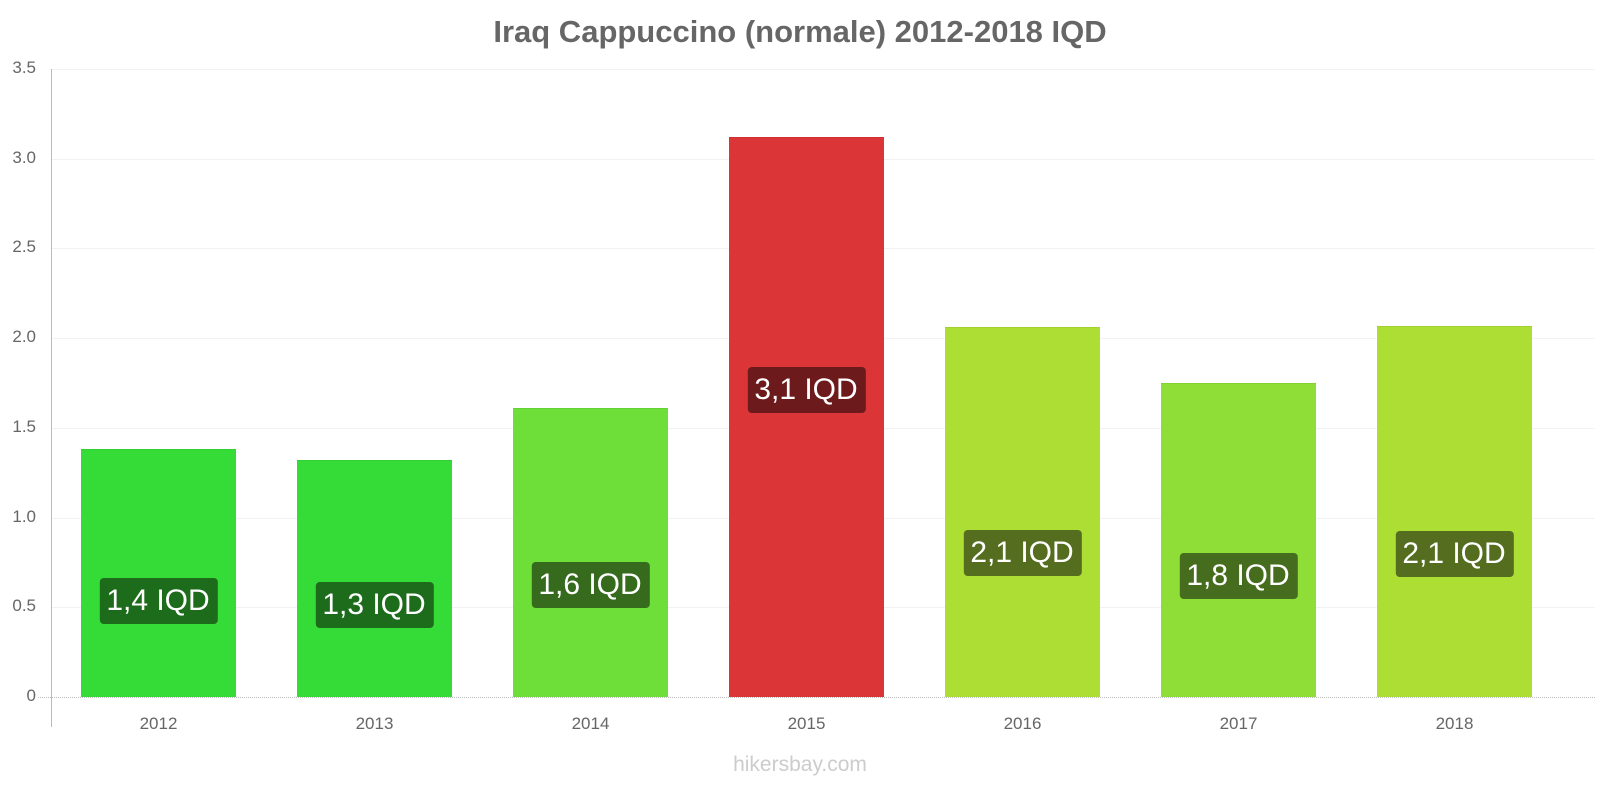 The width and height of the screenshot is (1600, 800). I want to click on y-tick-label: 3.5, so click(24, 67).